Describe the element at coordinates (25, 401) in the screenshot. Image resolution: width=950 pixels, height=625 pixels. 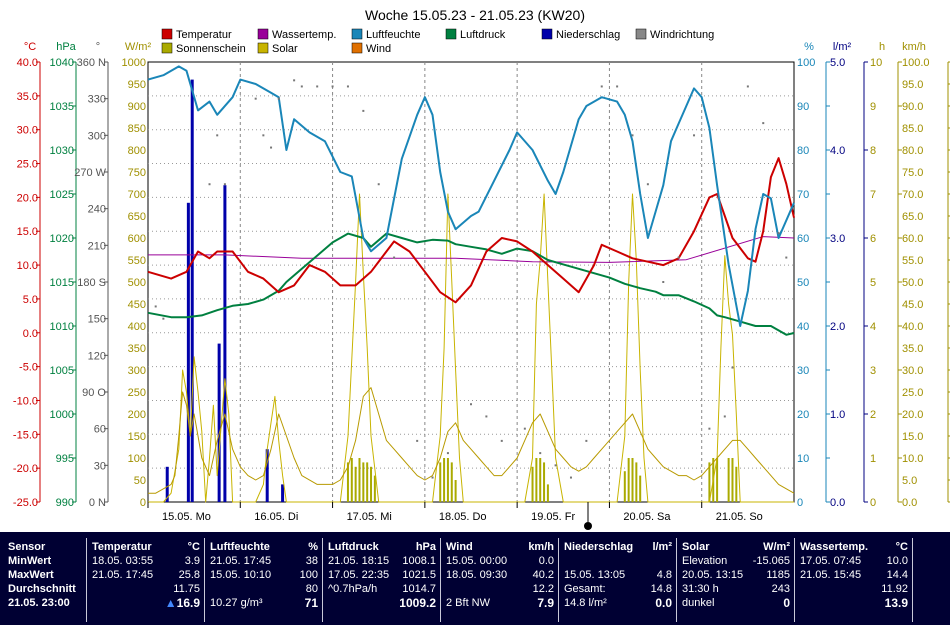
I see `axis-tick-label: -10.0` at that location.